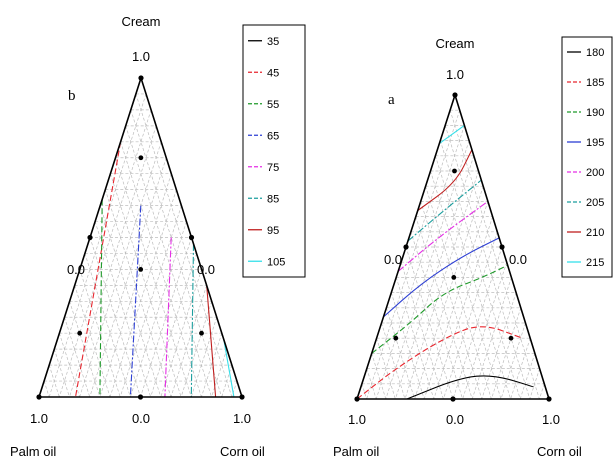 The width and height of the screenshot is (614, 462). What do you see at coordinates (141, 56) in the screenshot?
I see `panel-b-top-tick: 1.0` at bounding box center [141, 56].